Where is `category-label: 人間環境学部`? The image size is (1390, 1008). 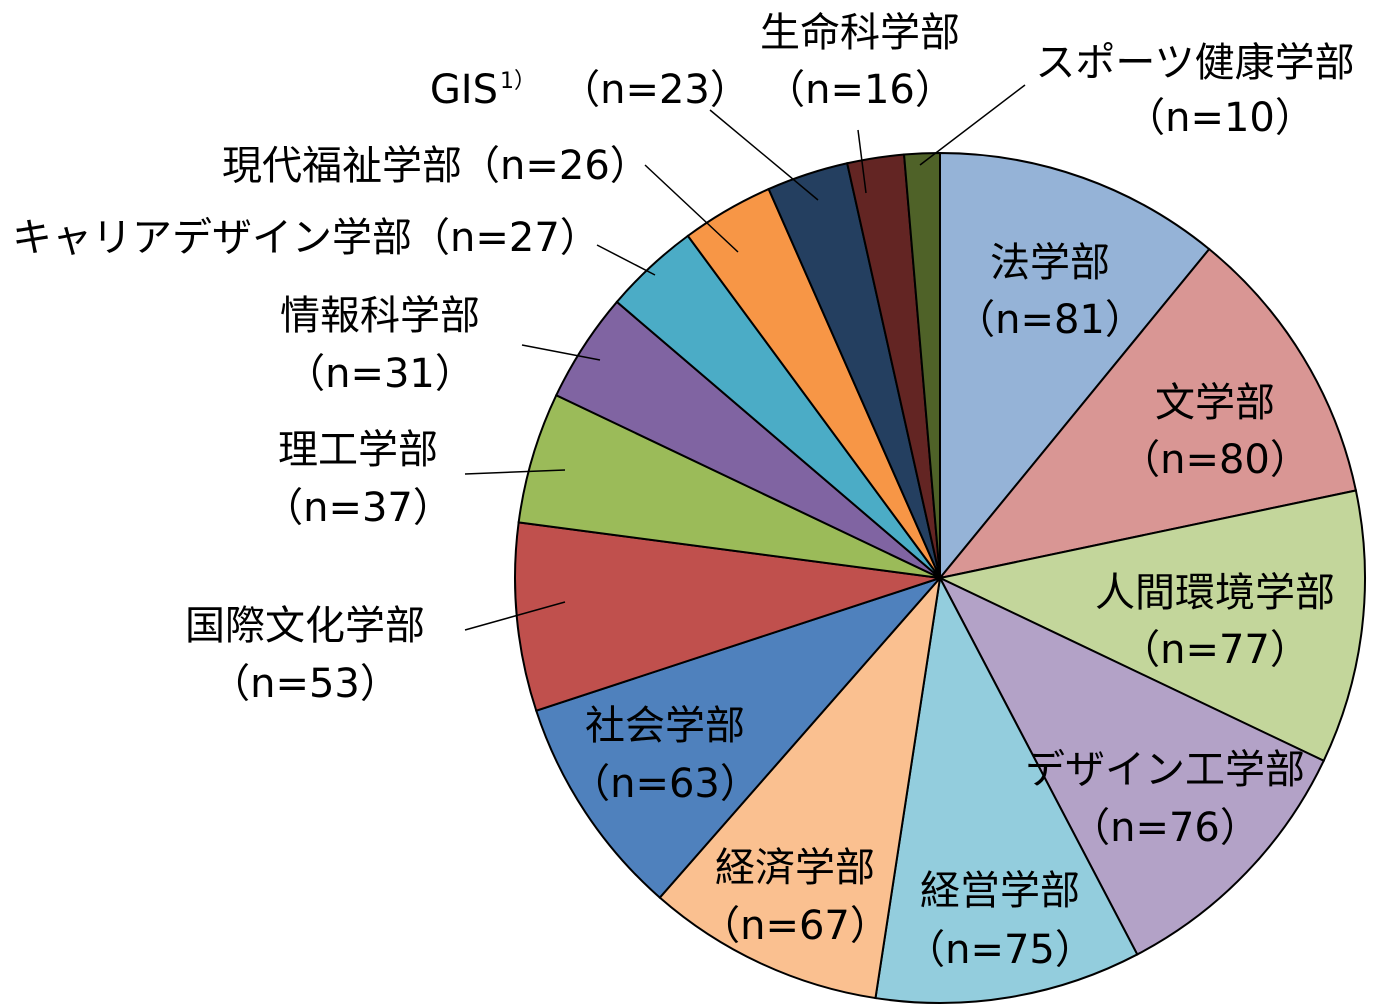 category-label: 人間環境学部 is located at coordinates (1215, 593).